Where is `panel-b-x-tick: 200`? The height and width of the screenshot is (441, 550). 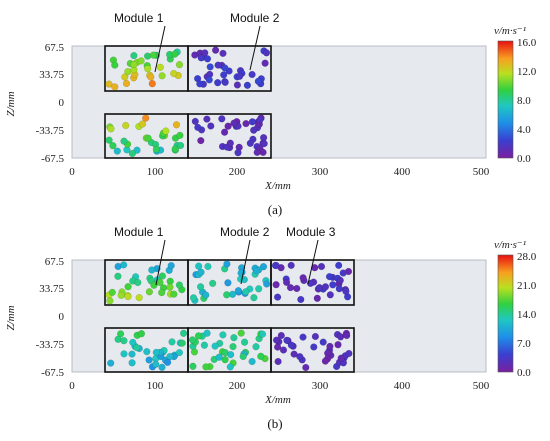 panel-b-x-tick: 200 is located at coordinates (237, 386).